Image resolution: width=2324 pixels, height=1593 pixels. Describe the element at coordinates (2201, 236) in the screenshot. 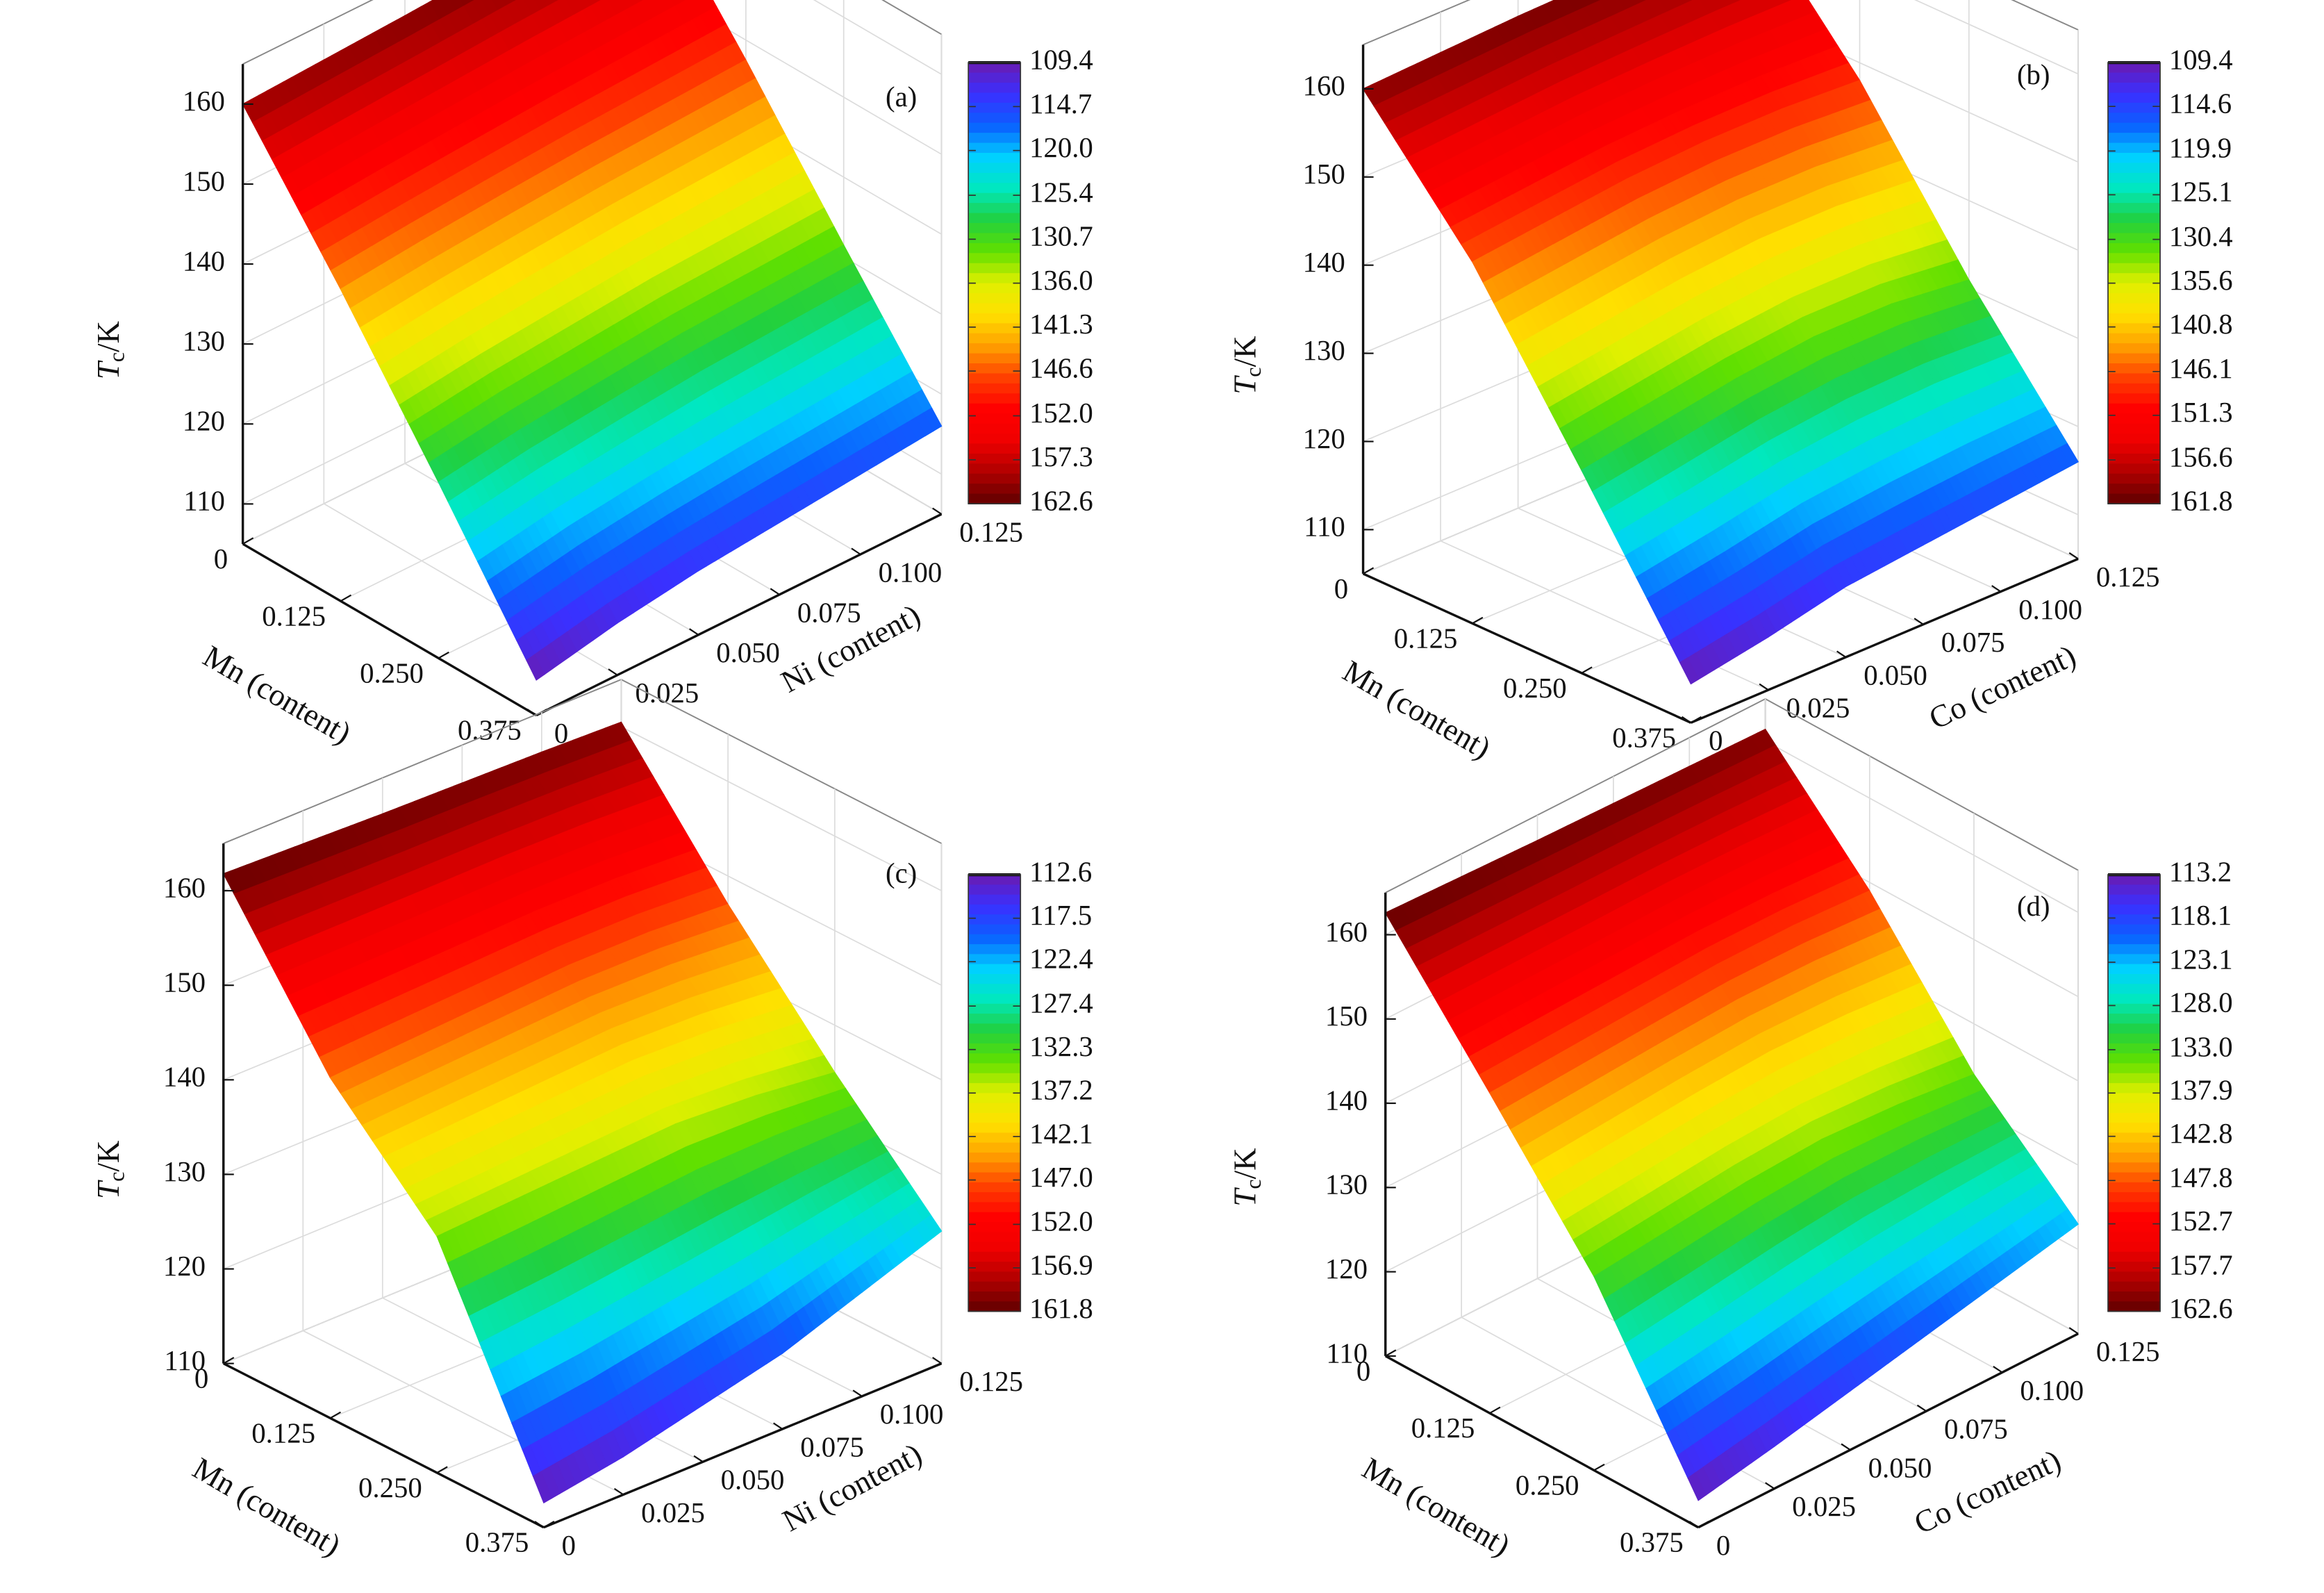

I see `colorbar-tick-label: 130.4` at that location.